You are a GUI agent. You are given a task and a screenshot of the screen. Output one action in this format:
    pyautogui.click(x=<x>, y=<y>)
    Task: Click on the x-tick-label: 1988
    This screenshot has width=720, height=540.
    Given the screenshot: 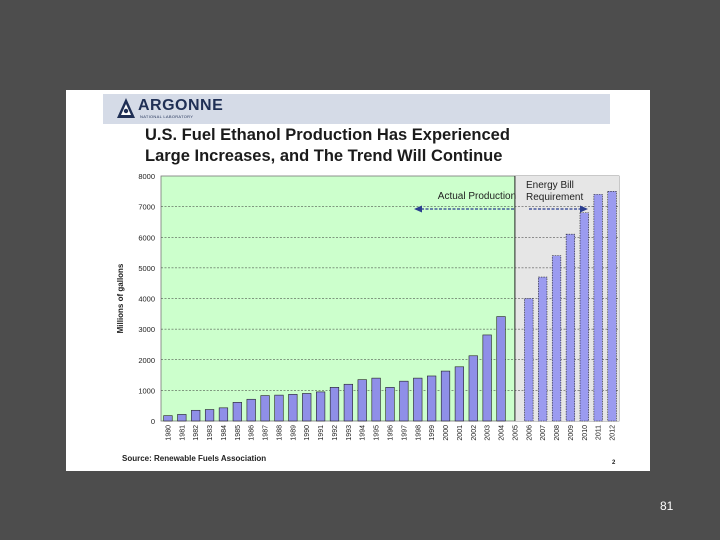 What is the action you would take?
    pyautogui.click(x=279, y=433)
    